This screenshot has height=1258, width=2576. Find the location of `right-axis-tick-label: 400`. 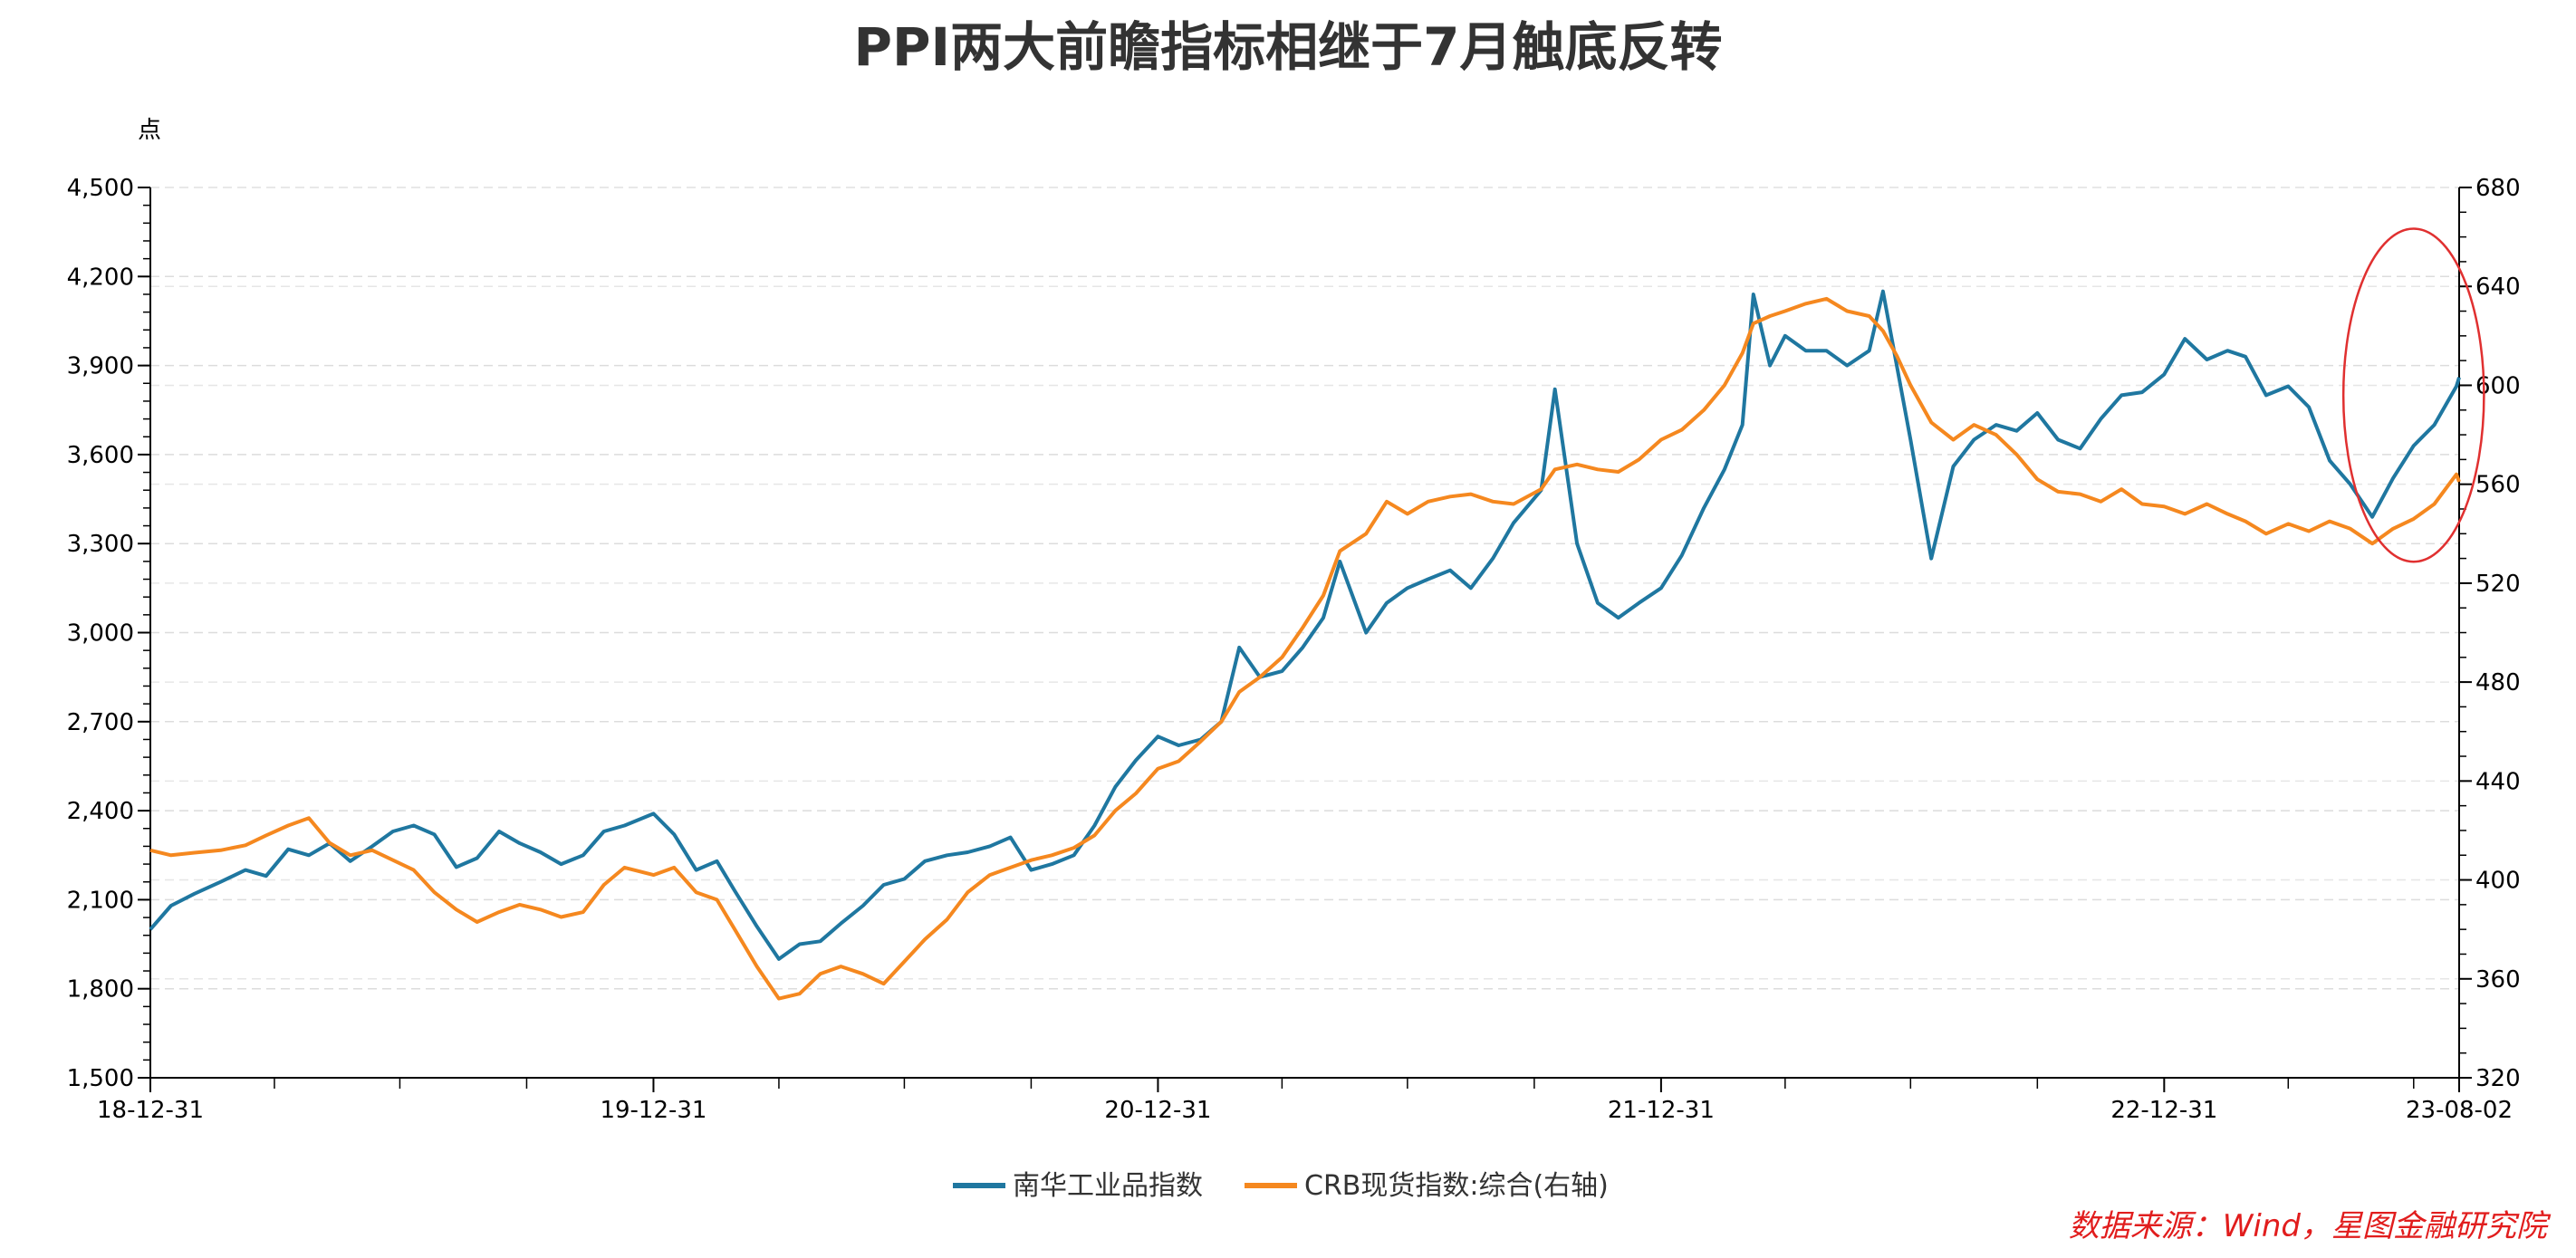

right-axis-tick-label: 400 is located at coordinates (2498, 881).